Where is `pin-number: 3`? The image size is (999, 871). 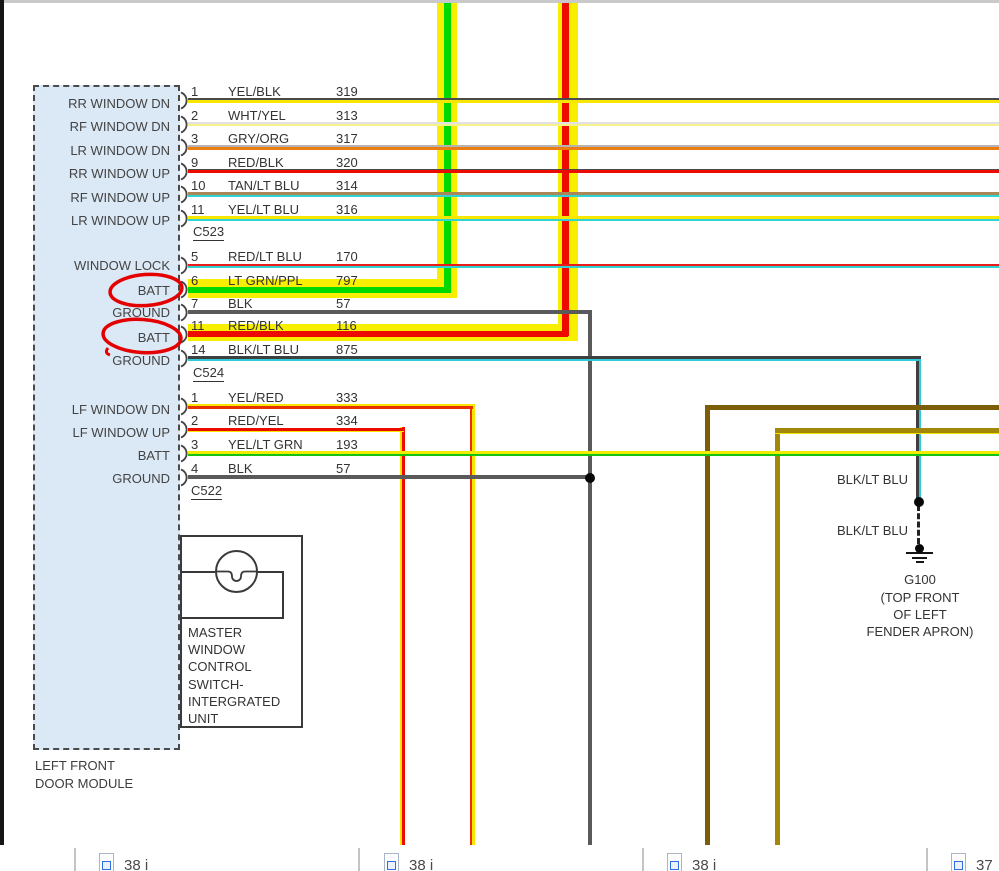 pin-number: 3 is located at coordinates (195, 444).